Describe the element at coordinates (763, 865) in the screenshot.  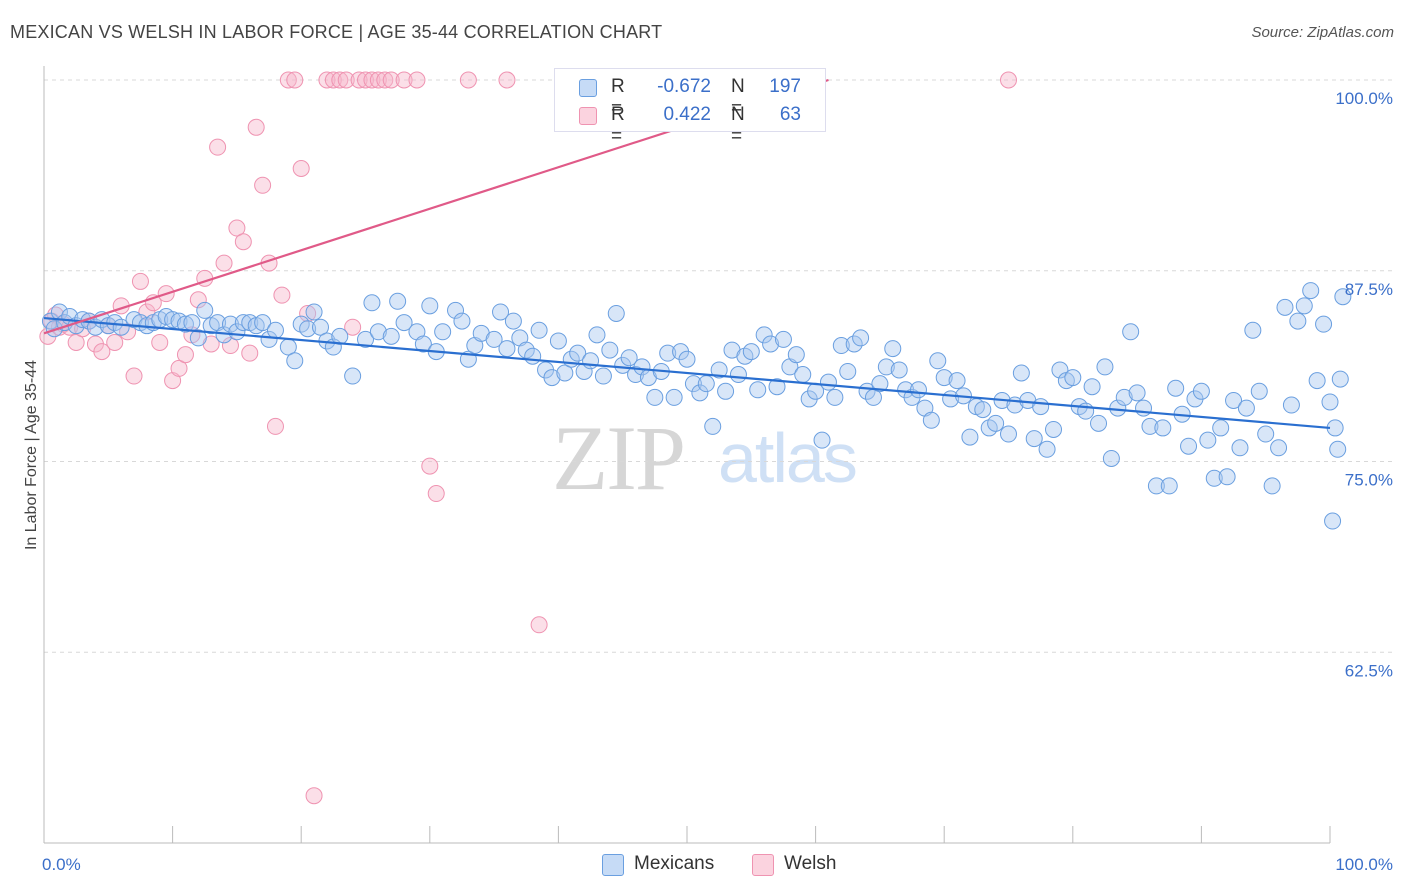
I see `welsh-legend-swatch` at that location.